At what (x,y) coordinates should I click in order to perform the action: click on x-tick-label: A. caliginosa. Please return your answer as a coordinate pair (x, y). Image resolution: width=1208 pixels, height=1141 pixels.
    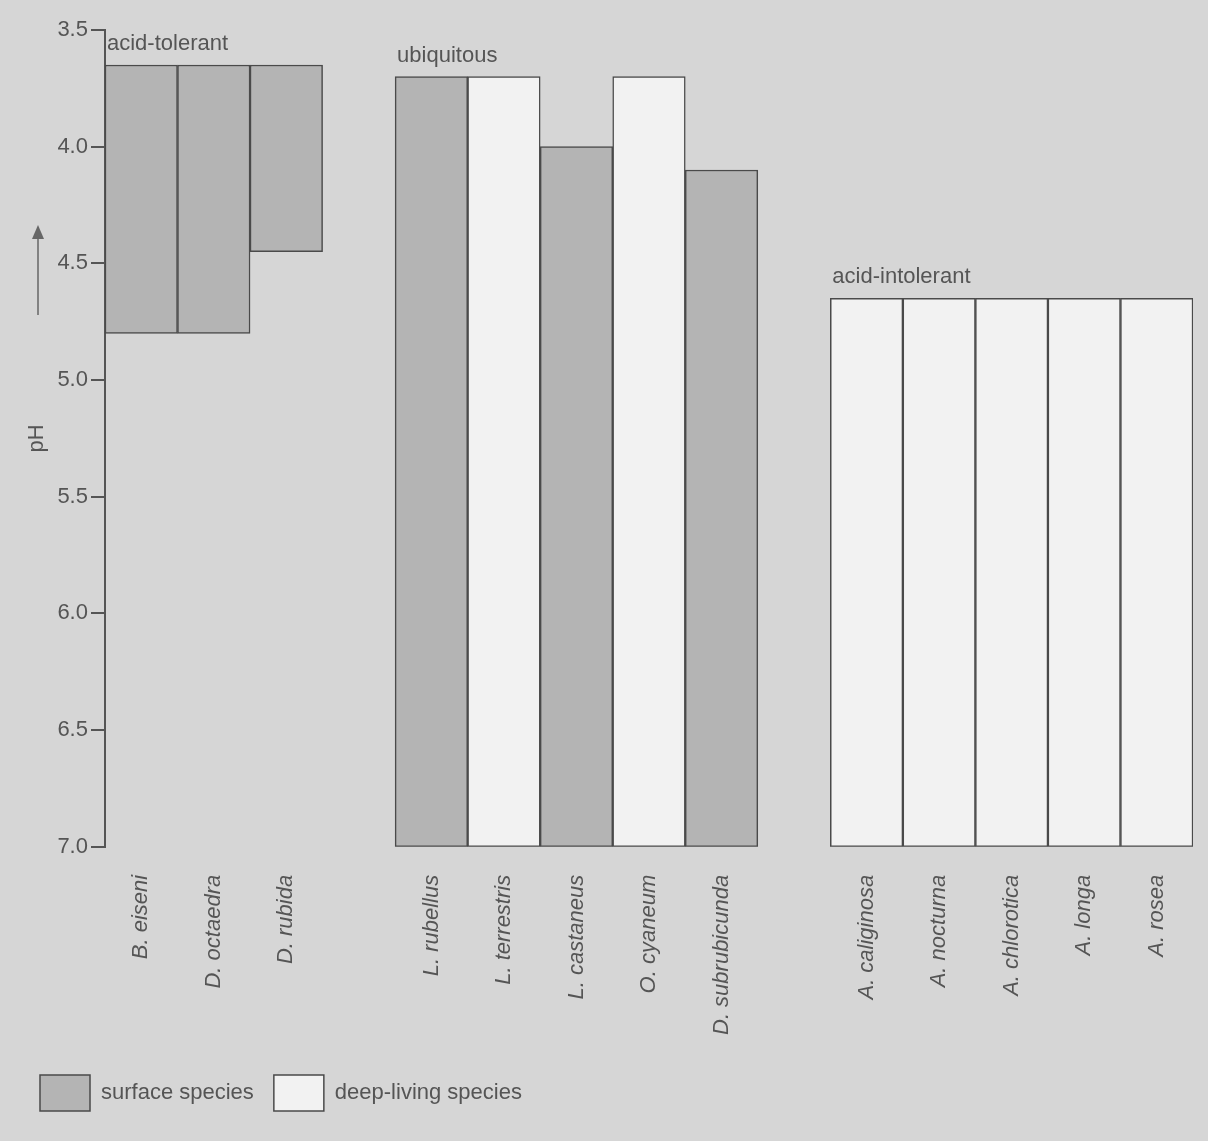
    Looking at the image, I should click on (865, 938).